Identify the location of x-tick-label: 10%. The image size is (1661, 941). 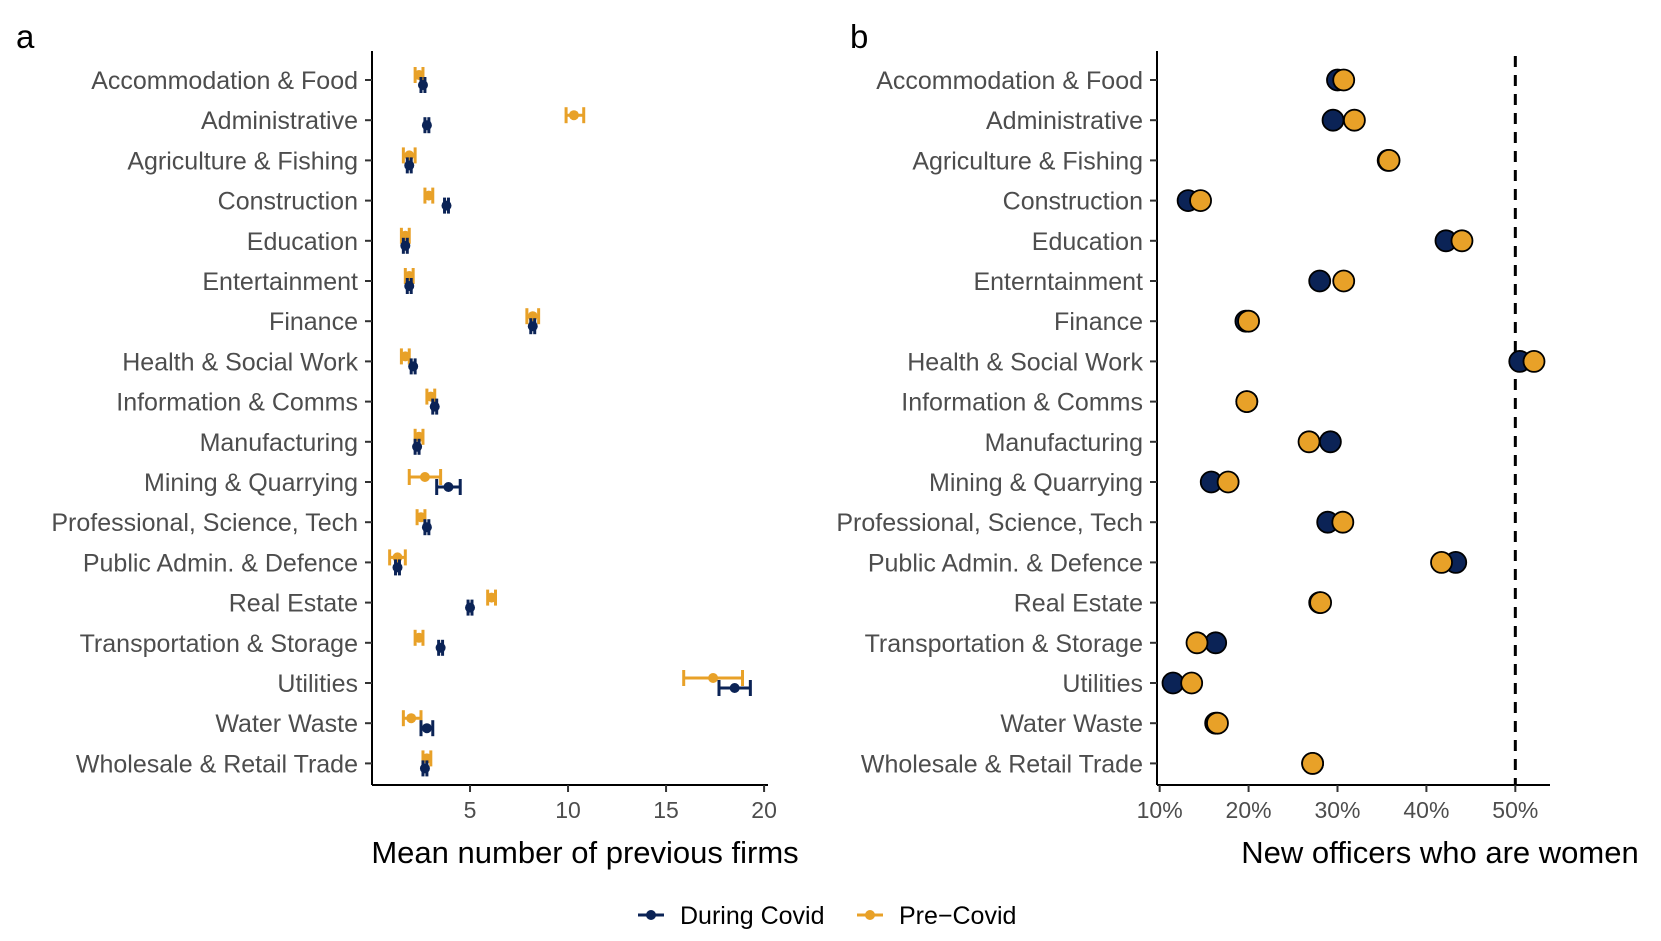
(1160, 810).